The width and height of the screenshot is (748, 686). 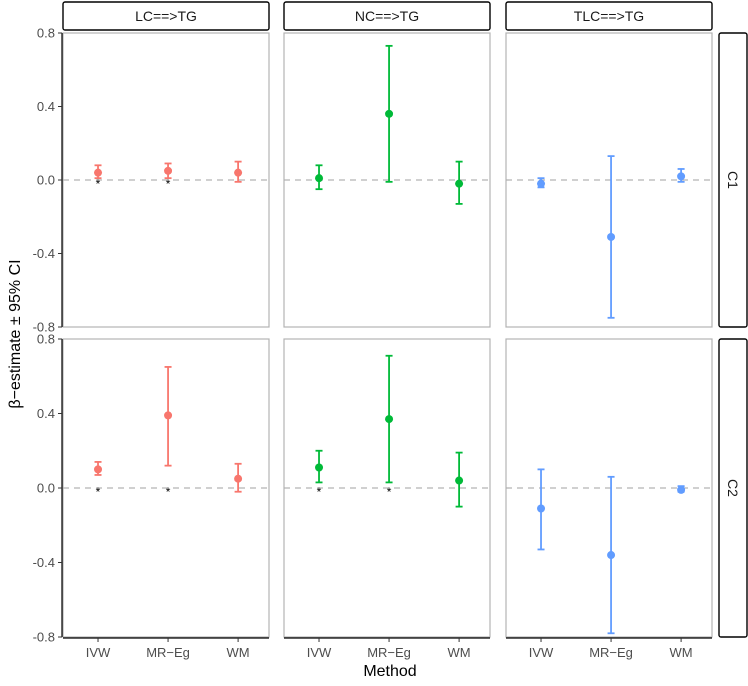 I want to click on row-strip-label: C2, so click(x=733, y=488).